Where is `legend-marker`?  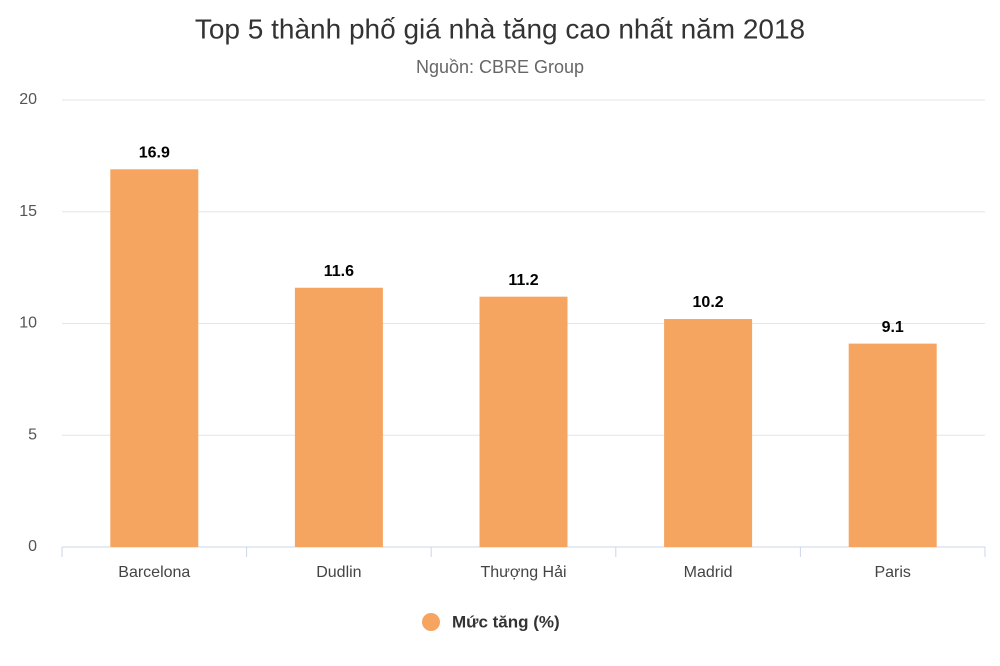
legend-marker is located at coordinates (431, 622).